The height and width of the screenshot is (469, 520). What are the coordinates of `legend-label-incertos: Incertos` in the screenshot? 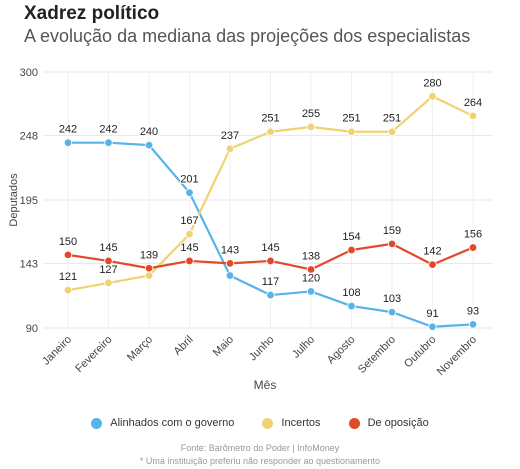 It's located at (301, 423).